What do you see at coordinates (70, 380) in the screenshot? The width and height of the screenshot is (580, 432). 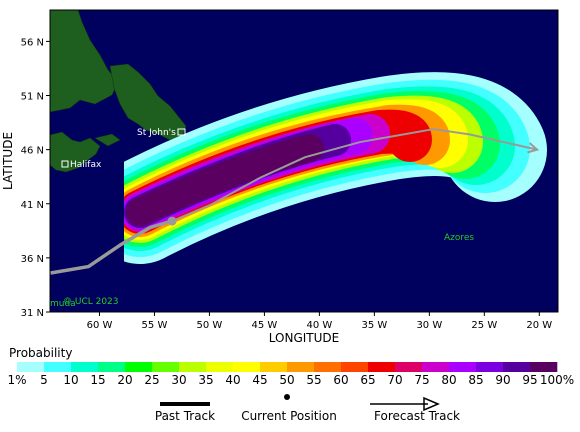 I see `legend-label: 10` at bounding box center [70, 380].